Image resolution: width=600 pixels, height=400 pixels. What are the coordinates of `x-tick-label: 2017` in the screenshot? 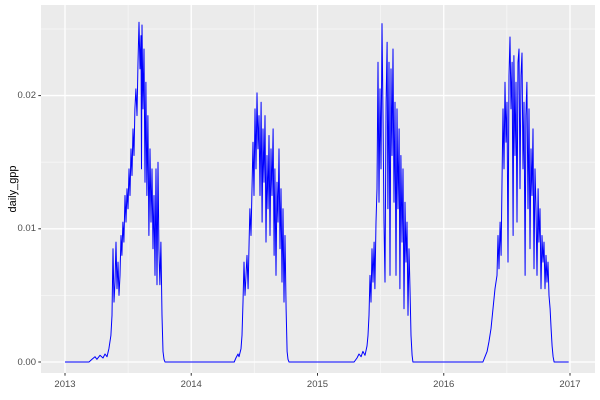 It's located at (570, 384).